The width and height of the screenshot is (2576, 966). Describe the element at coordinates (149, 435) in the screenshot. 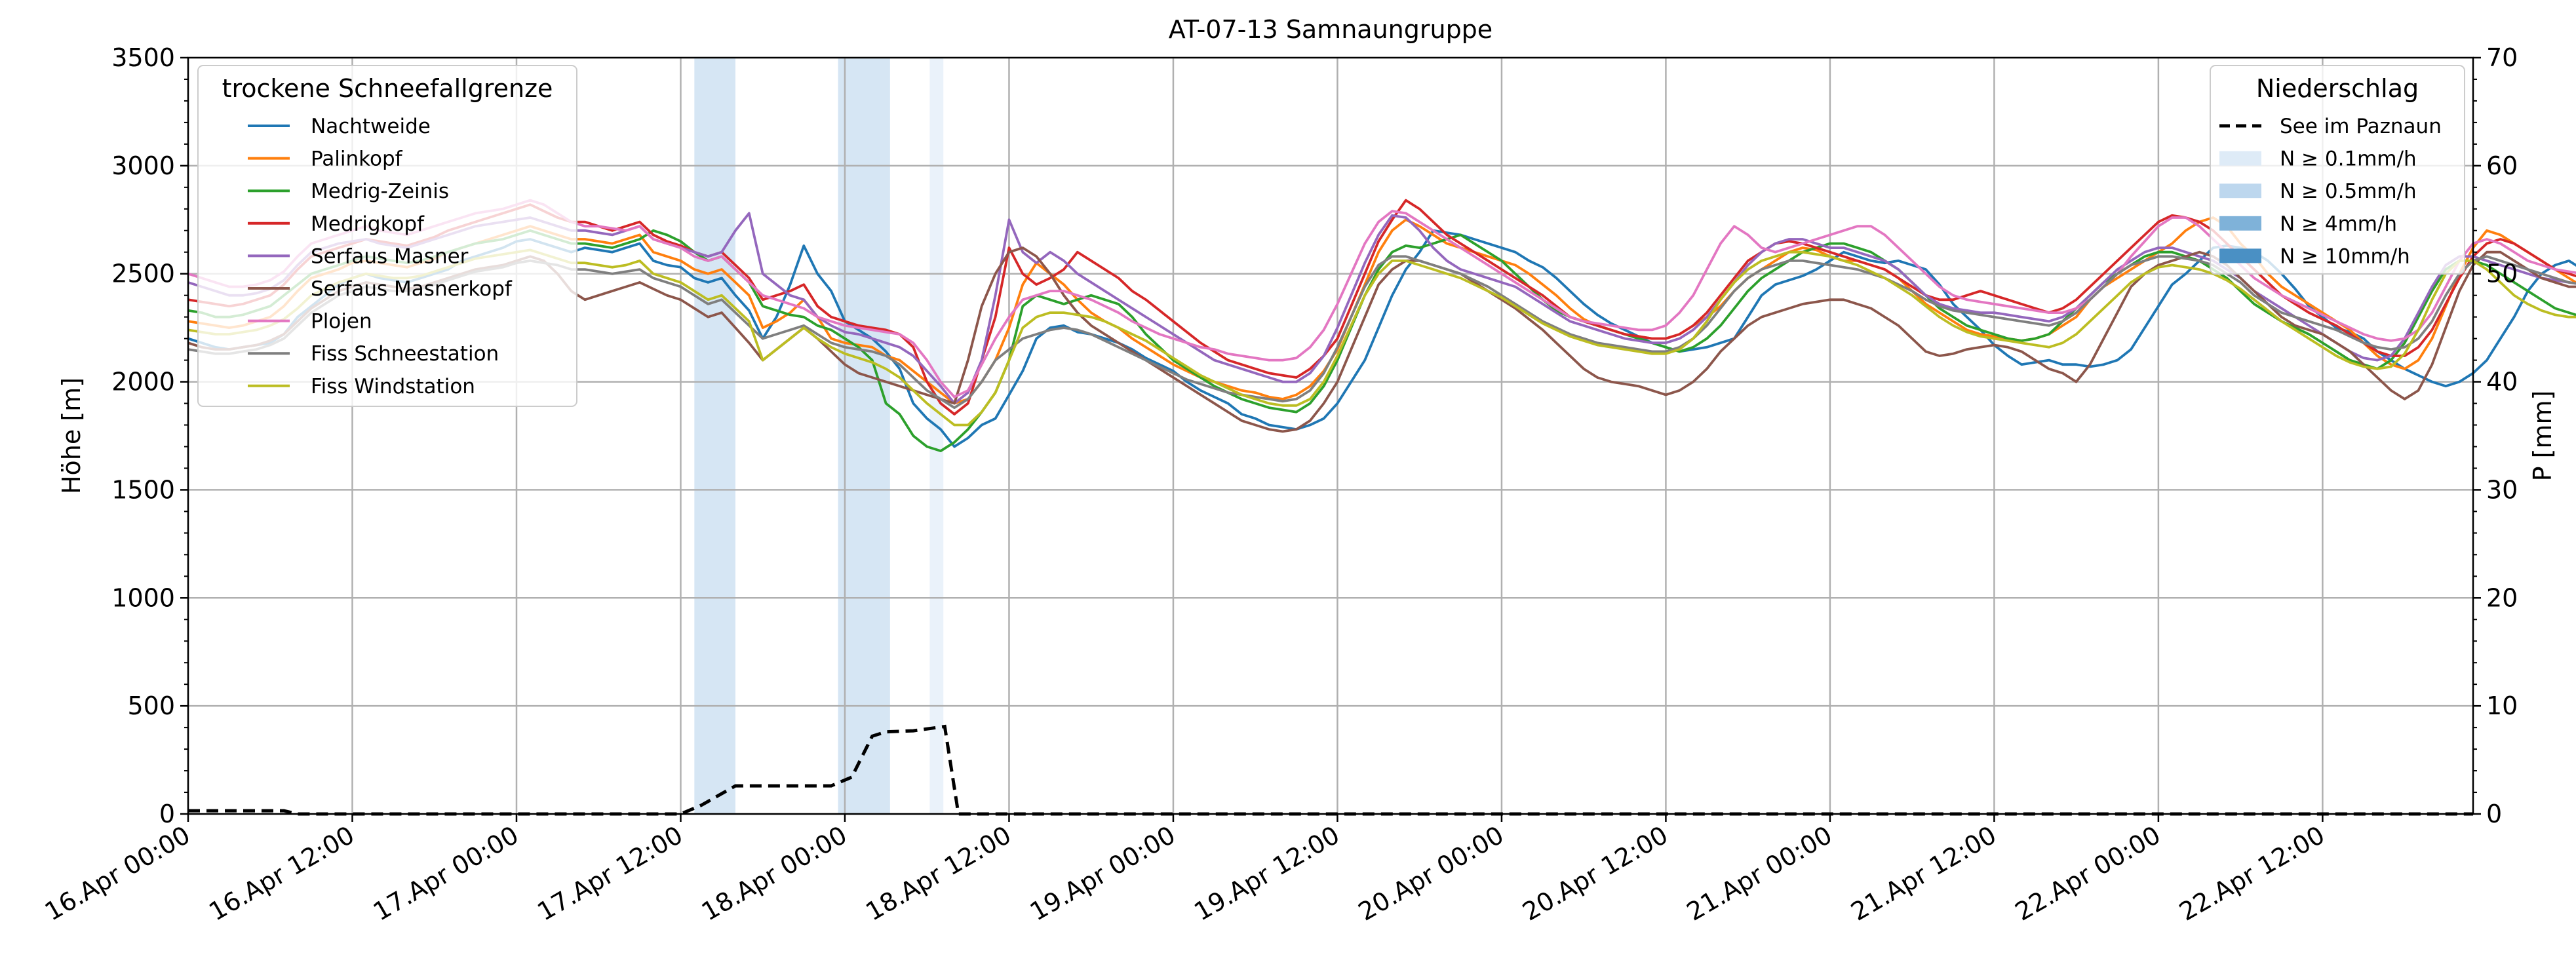

I see `left-y-axis: 0 500 1000 1500 2000 2500 3000 3500` at that location.